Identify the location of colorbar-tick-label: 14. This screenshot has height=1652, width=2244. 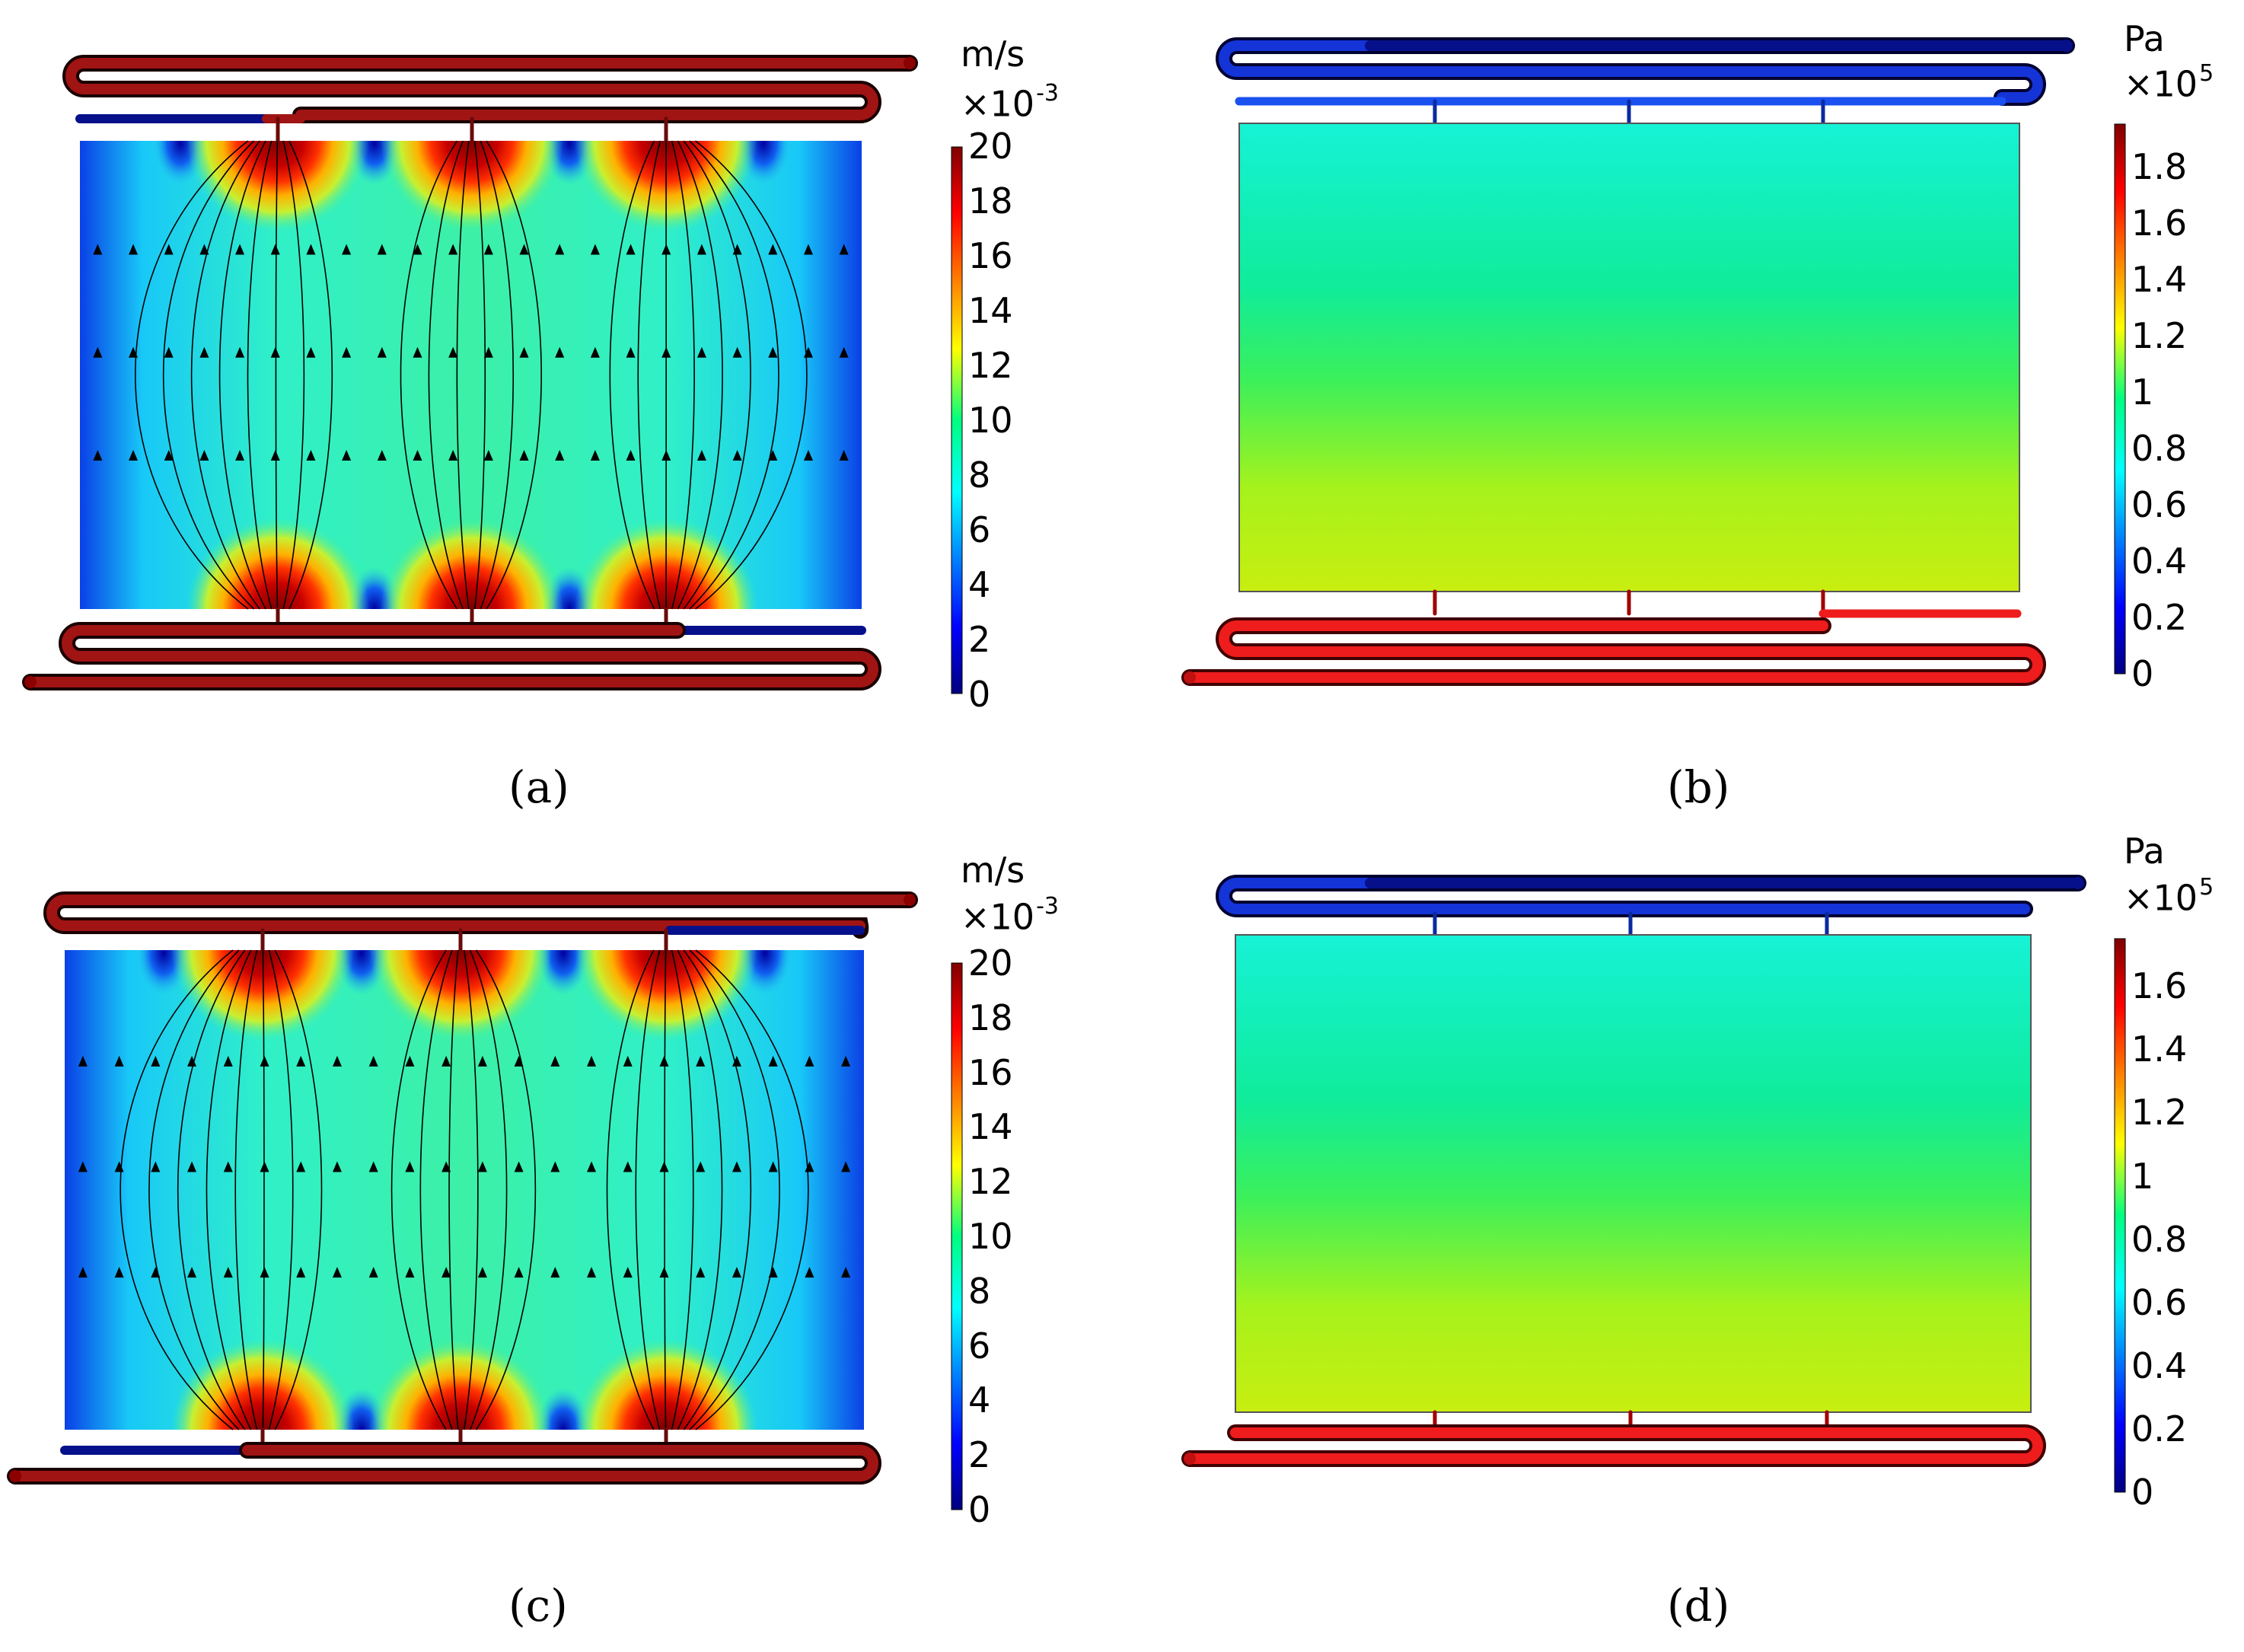
(990, 310).